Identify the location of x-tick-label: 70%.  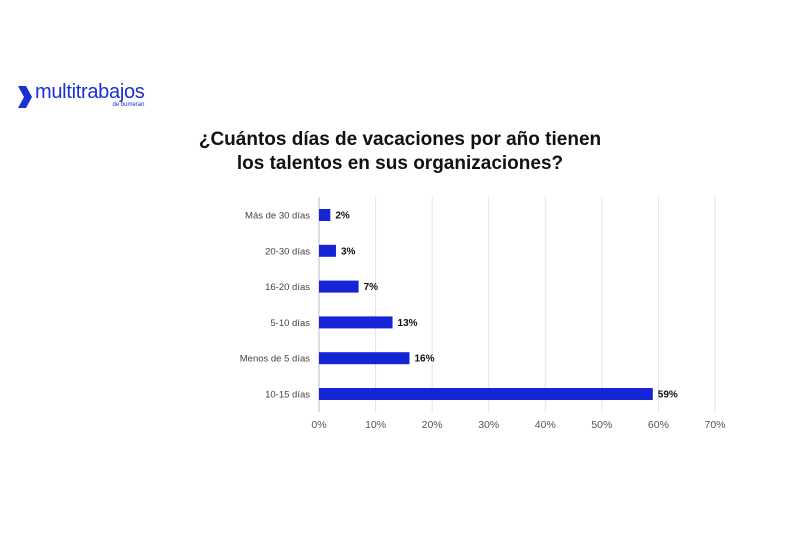
(714, 425).